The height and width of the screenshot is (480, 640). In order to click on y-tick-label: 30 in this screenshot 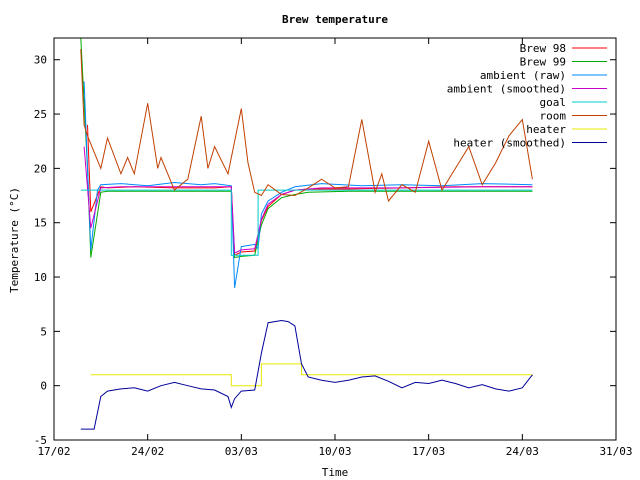, I will do `click(40, 60)`.